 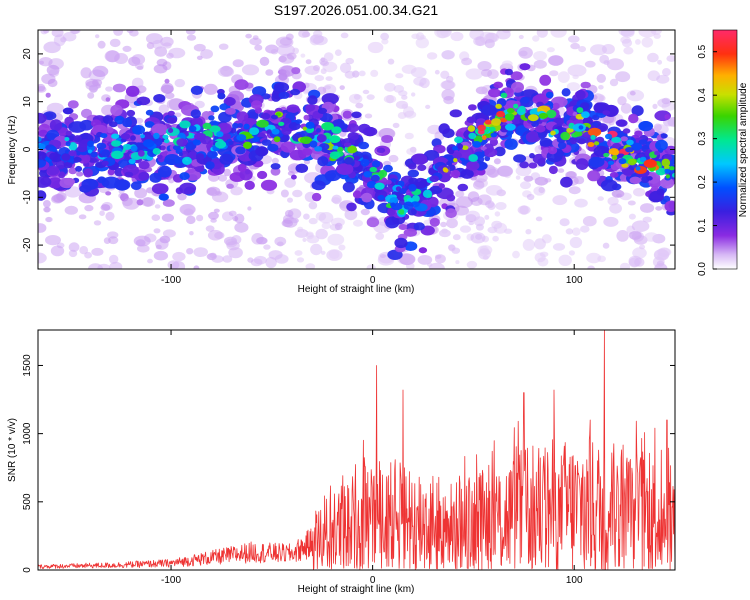 I want to click on y-tick-label: 10, so click(x=27, y=102).